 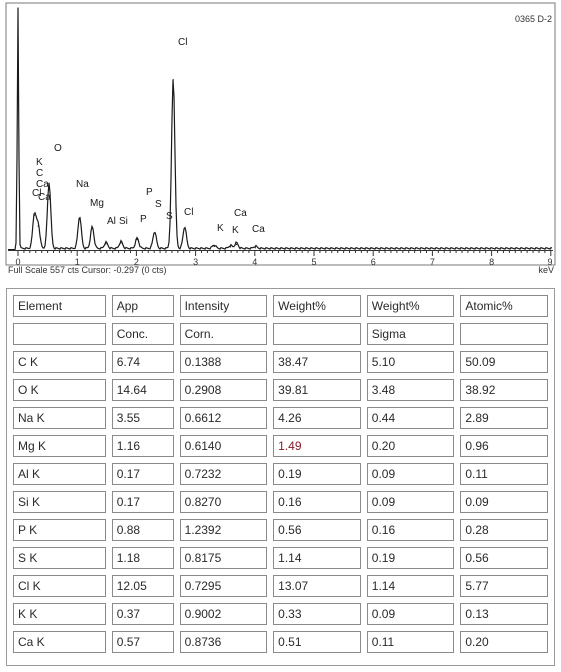 I want to click on peak-label: O, so click(x=58, y=148).